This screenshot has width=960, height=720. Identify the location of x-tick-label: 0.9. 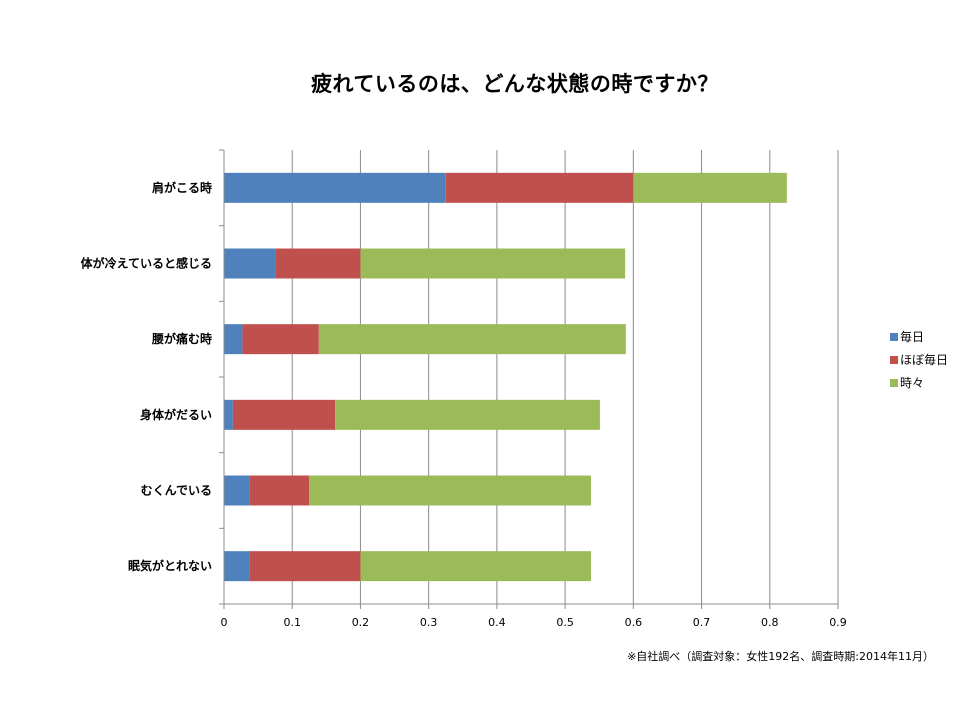
(838, 622).